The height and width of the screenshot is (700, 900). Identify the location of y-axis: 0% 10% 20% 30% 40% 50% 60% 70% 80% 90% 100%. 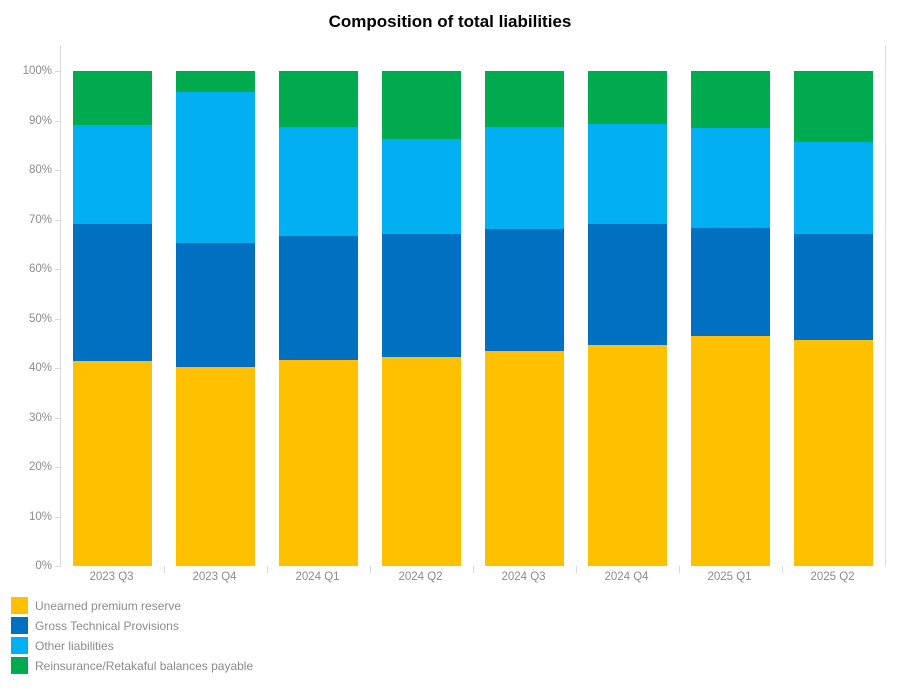
(26, 308).